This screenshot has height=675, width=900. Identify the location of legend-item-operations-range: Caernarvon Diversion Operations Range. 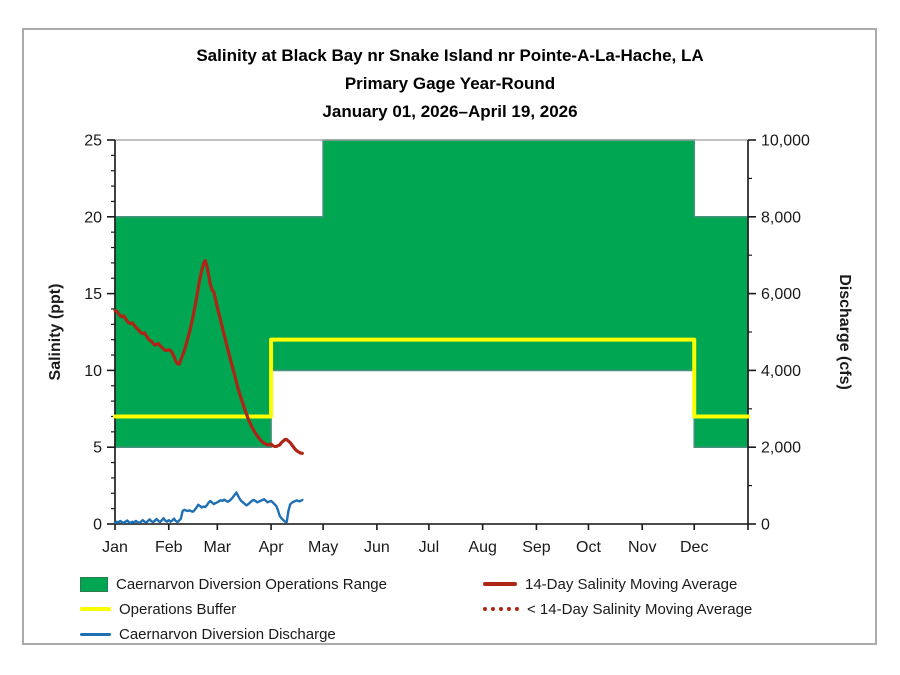
(233, 584).